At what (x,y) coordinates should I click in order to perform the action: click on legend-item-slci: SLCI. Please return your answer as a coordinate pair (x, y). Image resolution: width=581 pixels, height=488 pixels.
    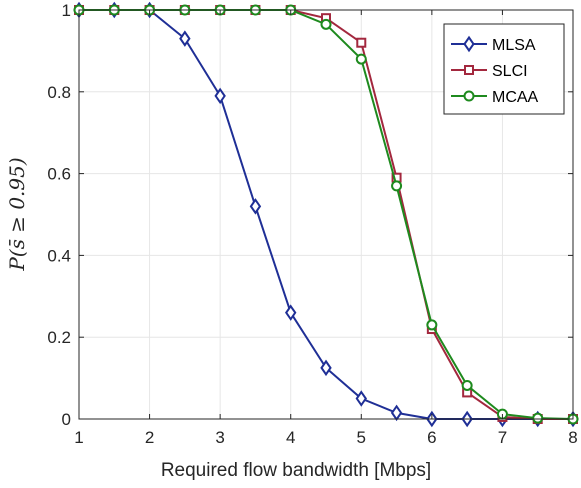
    Looking at the image, I should click on (489, 71).